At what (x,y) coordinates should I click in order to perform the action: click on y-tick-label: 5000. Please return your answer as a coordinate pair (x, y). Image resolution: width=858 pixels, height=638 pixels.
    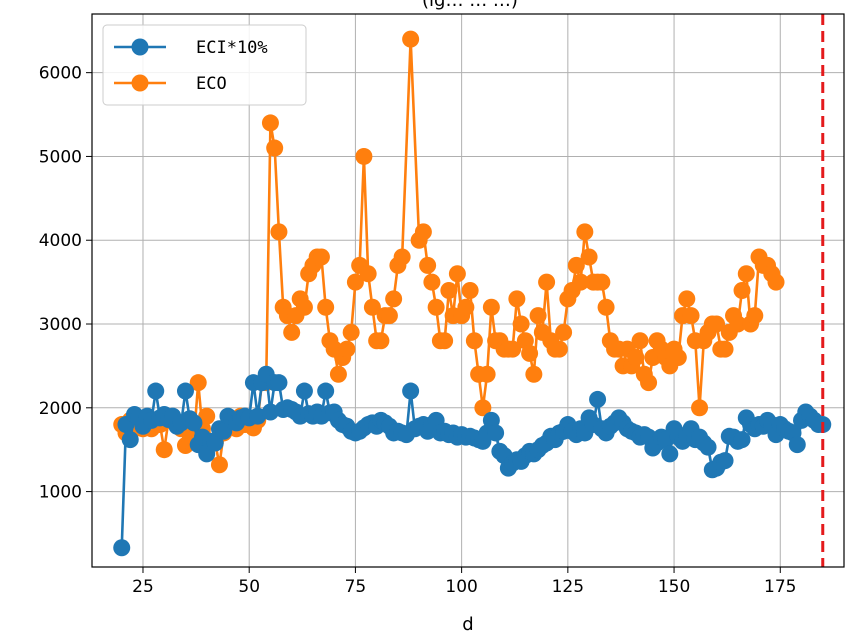
    Looking at the image, I should click on (60, 157).